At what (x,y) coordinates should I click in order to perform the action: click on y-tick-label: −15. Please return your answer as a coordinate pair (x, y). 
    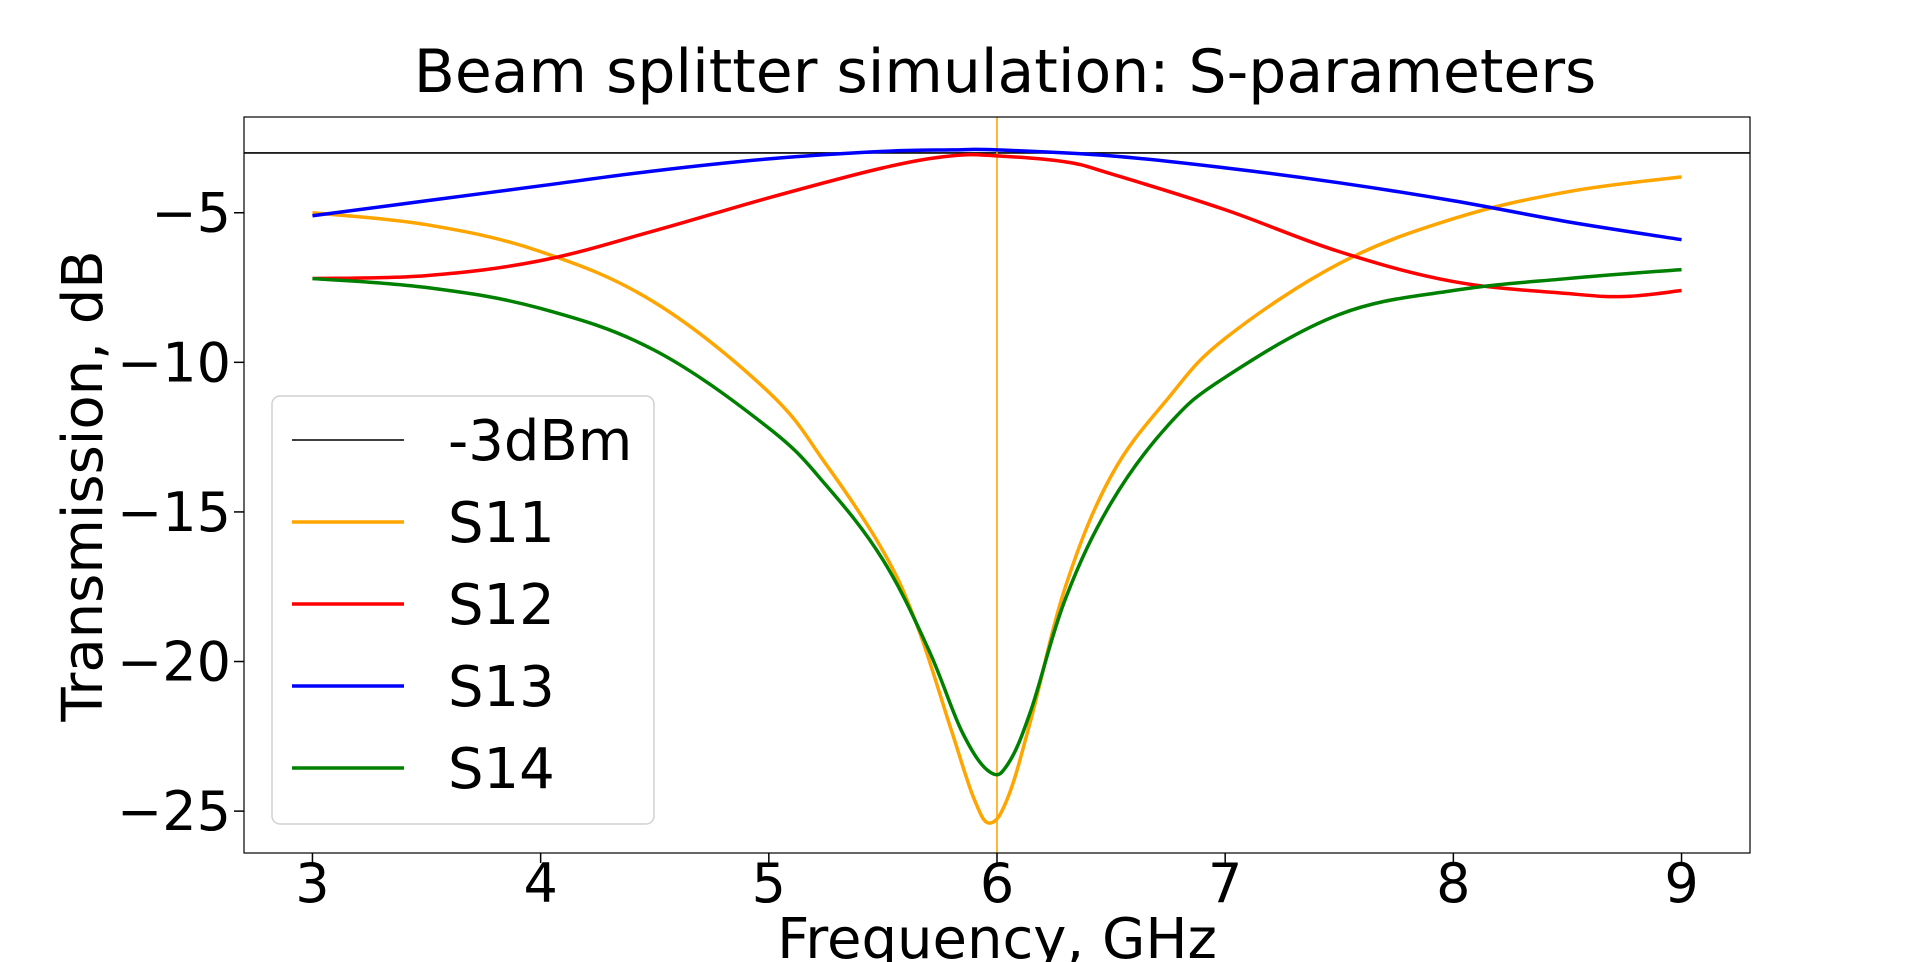
    Looking at the image, I should click on (174, 512).